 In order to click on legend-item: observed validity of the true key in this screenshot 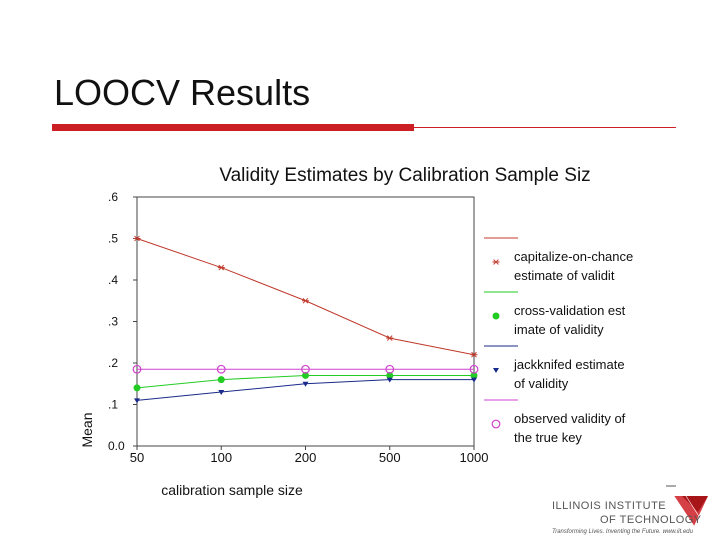, I will do `click(555, 422)`.